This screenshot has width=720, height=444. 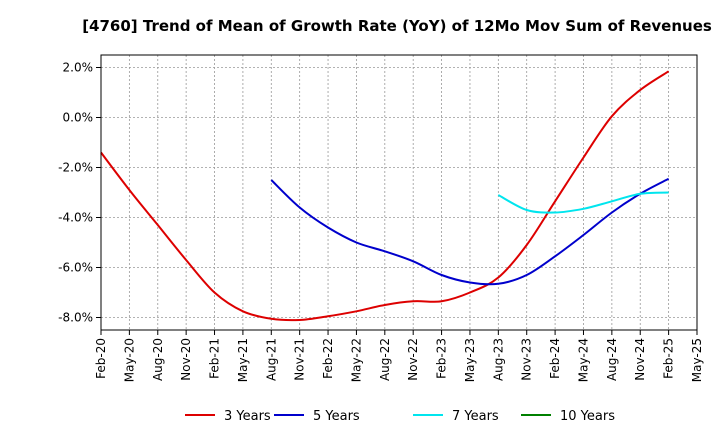 I want to click on legend-label: 7 Years, so click(x=475, y=416).